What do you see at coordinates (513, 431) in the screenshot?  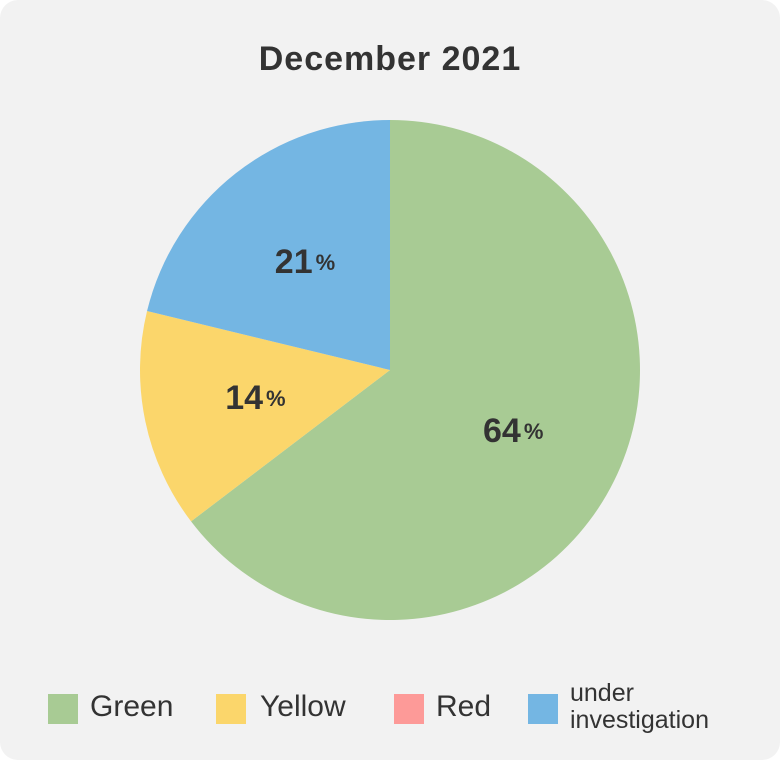 I see `pie-label-green: 64%` at bounding box center [513, 431].